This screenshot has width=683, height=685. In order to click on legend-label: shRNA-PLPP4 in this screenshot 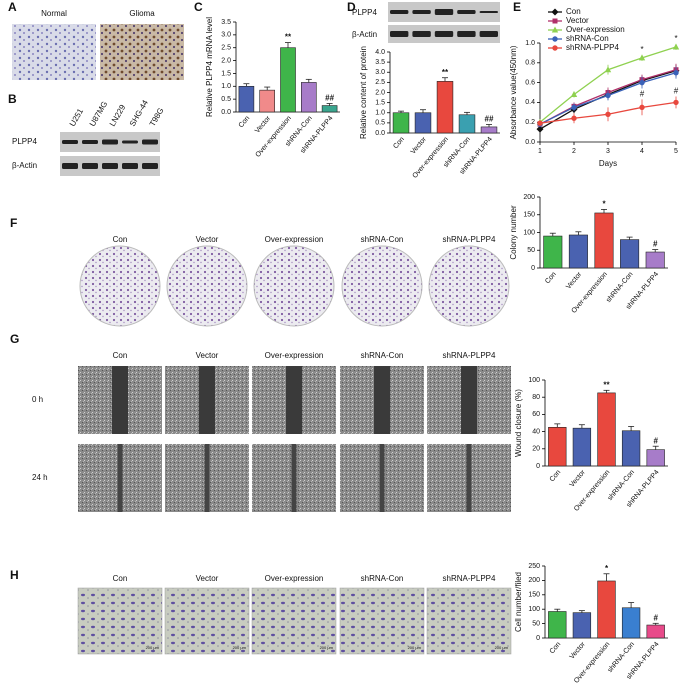, I will do `click(592, 47)`.